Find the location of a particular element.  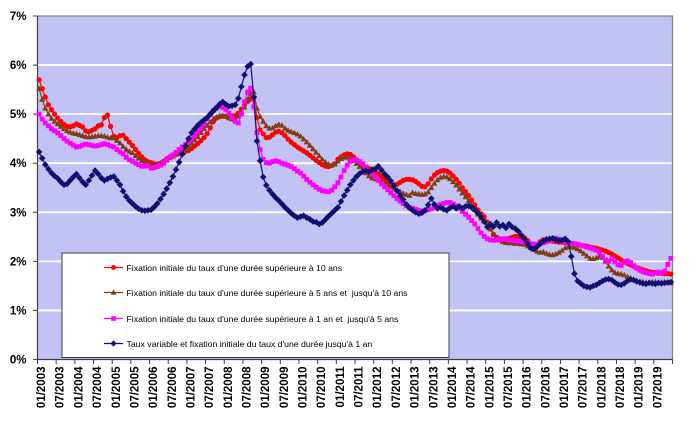

svg-text: 01/2017 is located at coordinates (565, 388).